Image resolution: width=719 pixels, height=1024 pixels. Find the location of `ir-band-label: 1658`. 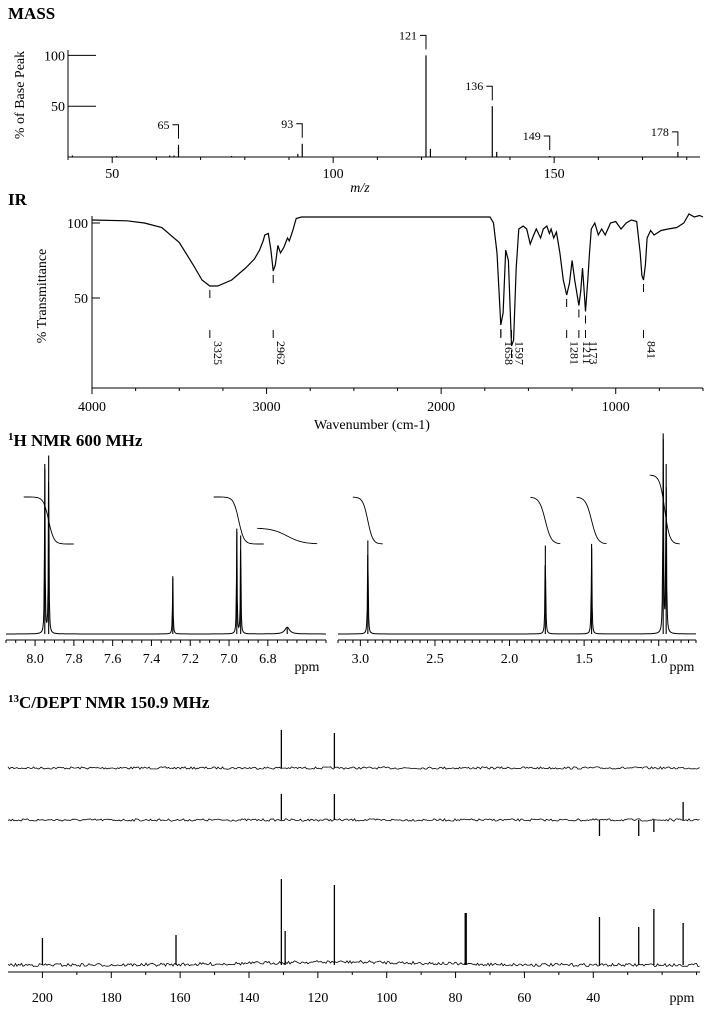

ir-band-label: 1658 is located at coordinates (509, 353).